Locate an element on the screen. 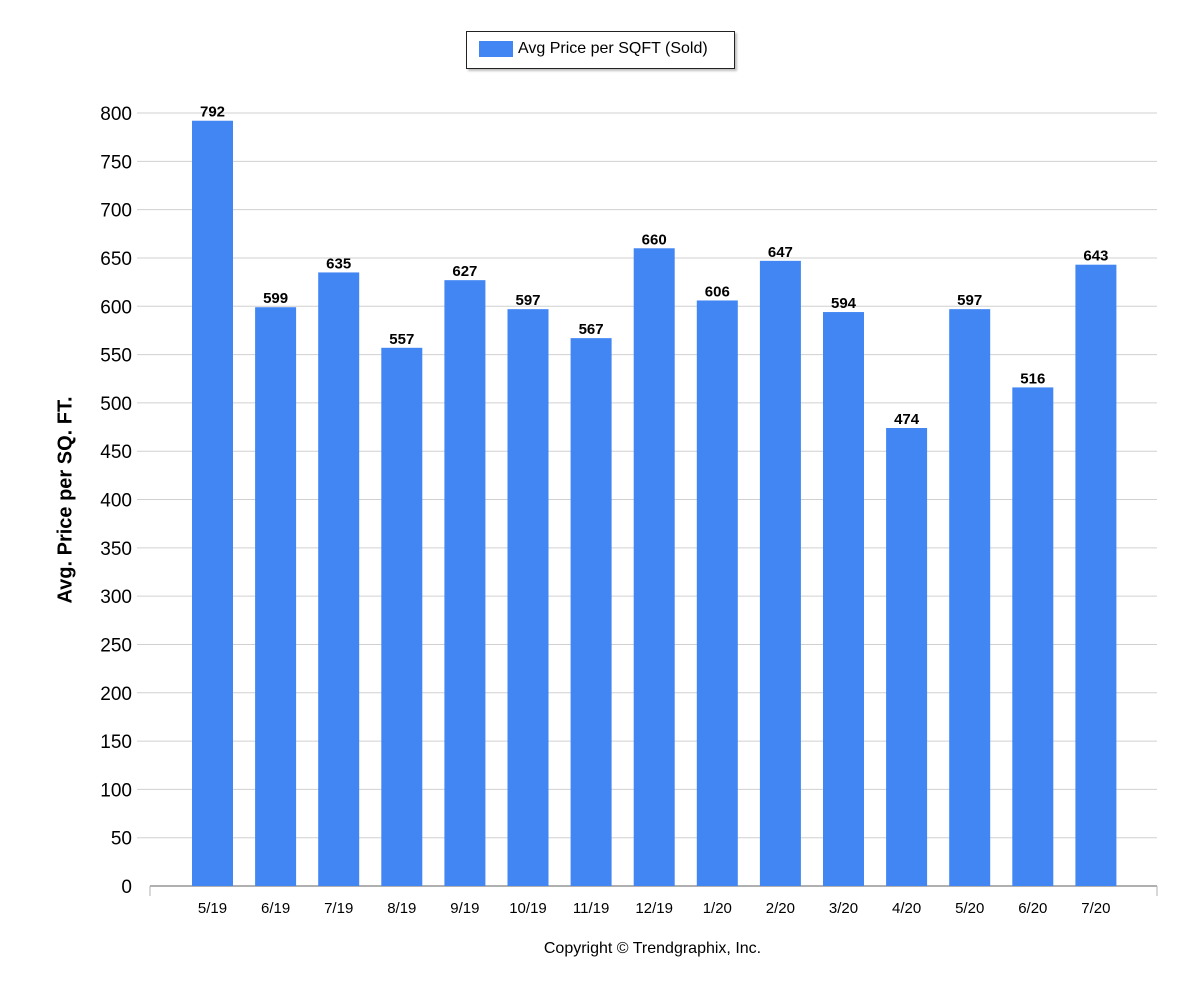  data-label: 599 is located at coordinates (275, 298).